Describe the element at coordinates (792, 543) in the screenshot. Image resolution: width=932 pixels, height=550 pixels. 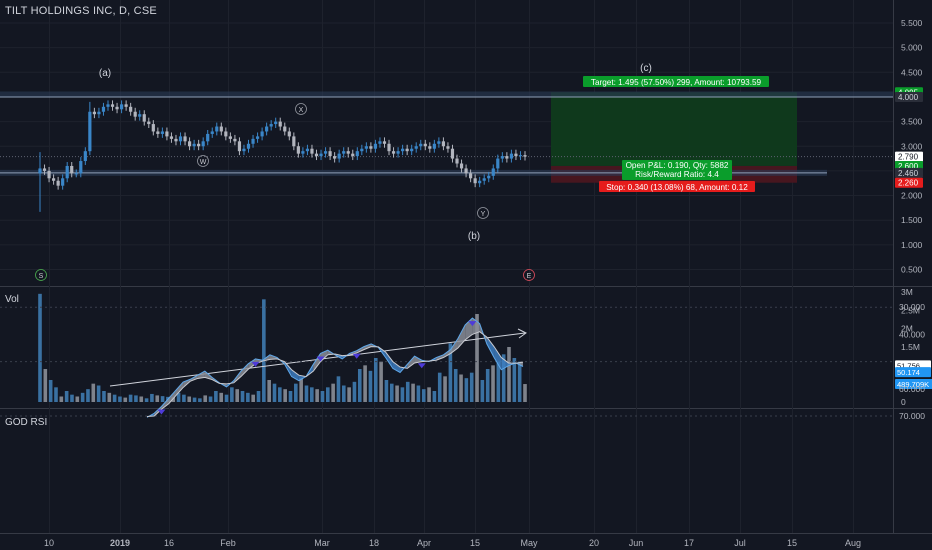
I see `x-axis-tick-label: 15` at that location.